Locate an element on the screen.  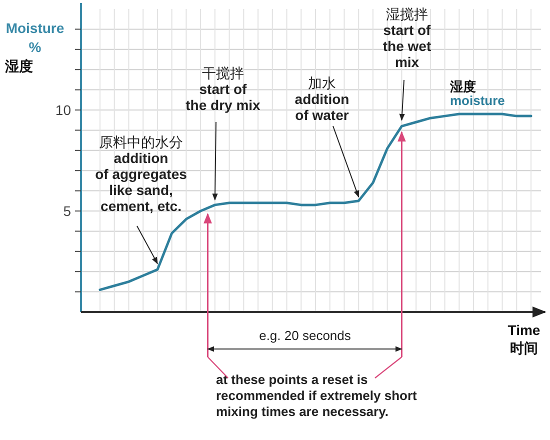
annotation: at these points a reset is recommended if extremely short mixing times are necessary. is located at coordinates (316, 395).